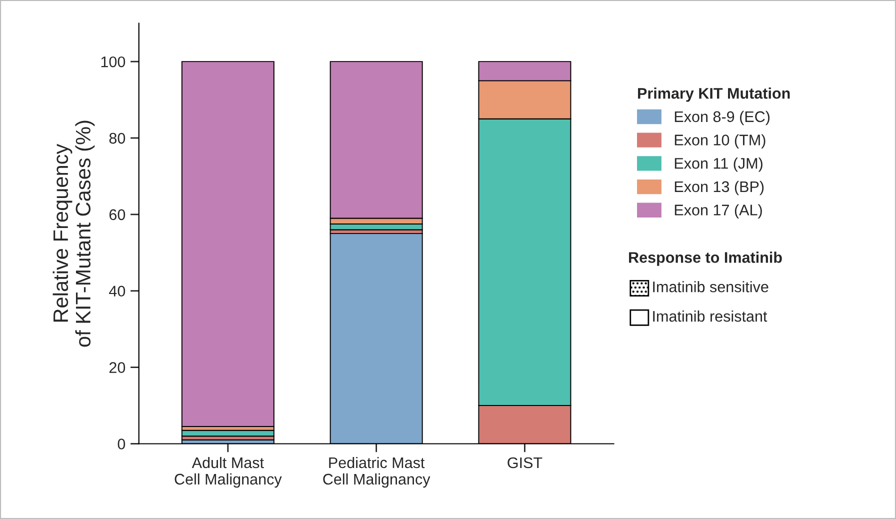  What do you see at coordinates (718, 211) in the screenshot?
I see `legend-label: Exon 17 (AL)` at bounding box center [718, 211].